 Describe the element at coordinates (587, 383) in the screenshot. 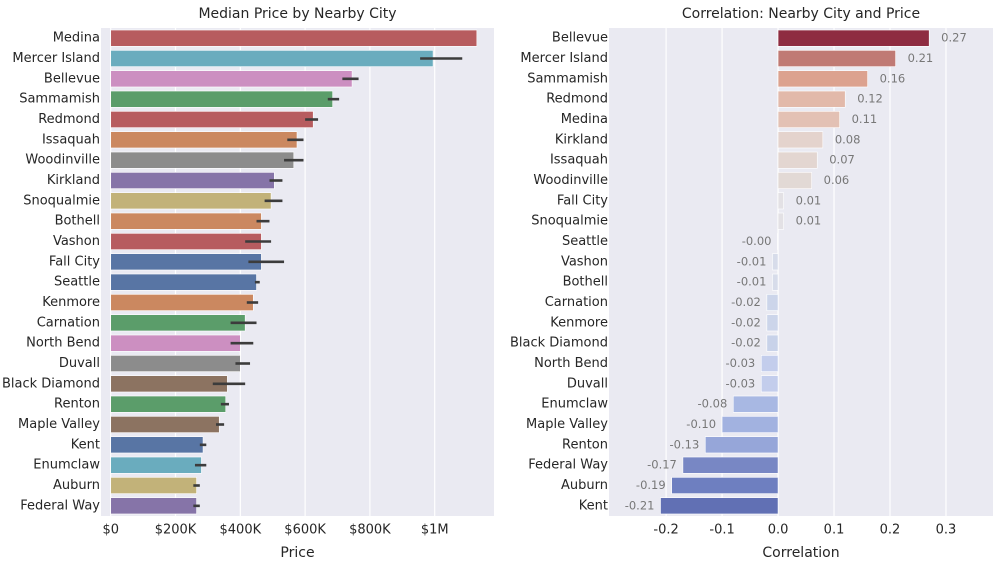

I see `y-tick-label: Duvall` at that location.